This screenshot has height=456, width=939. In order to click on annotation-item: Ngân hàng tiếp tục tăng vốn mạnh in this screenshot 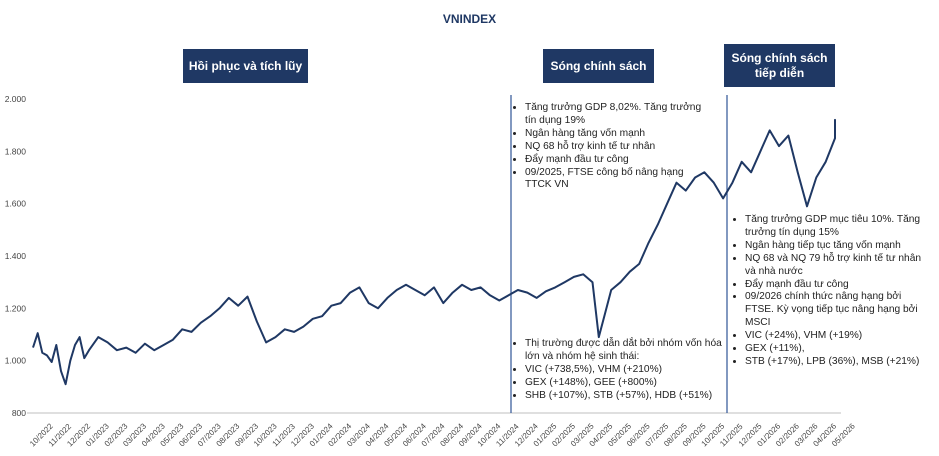, I will do `click(838, 246)`.